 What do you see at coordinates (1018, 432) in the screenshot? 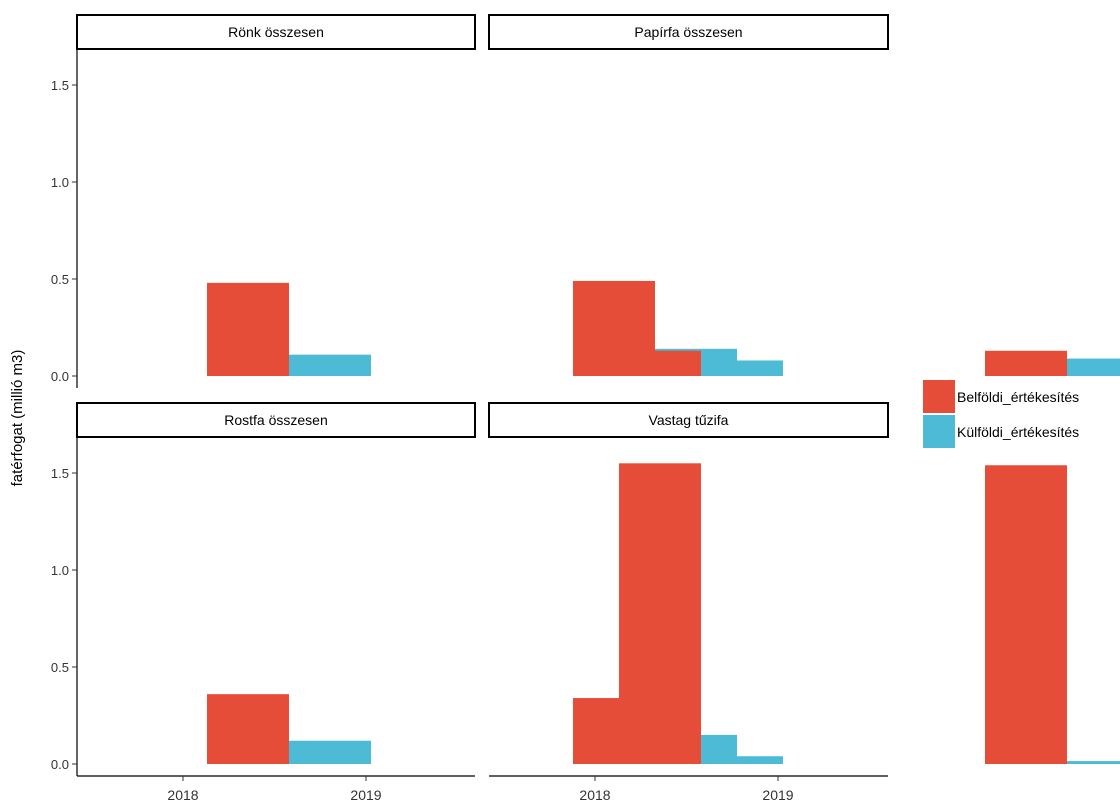
I see `legend-label: Külföldi_értékesítés` at bounding box center [1018, 432].